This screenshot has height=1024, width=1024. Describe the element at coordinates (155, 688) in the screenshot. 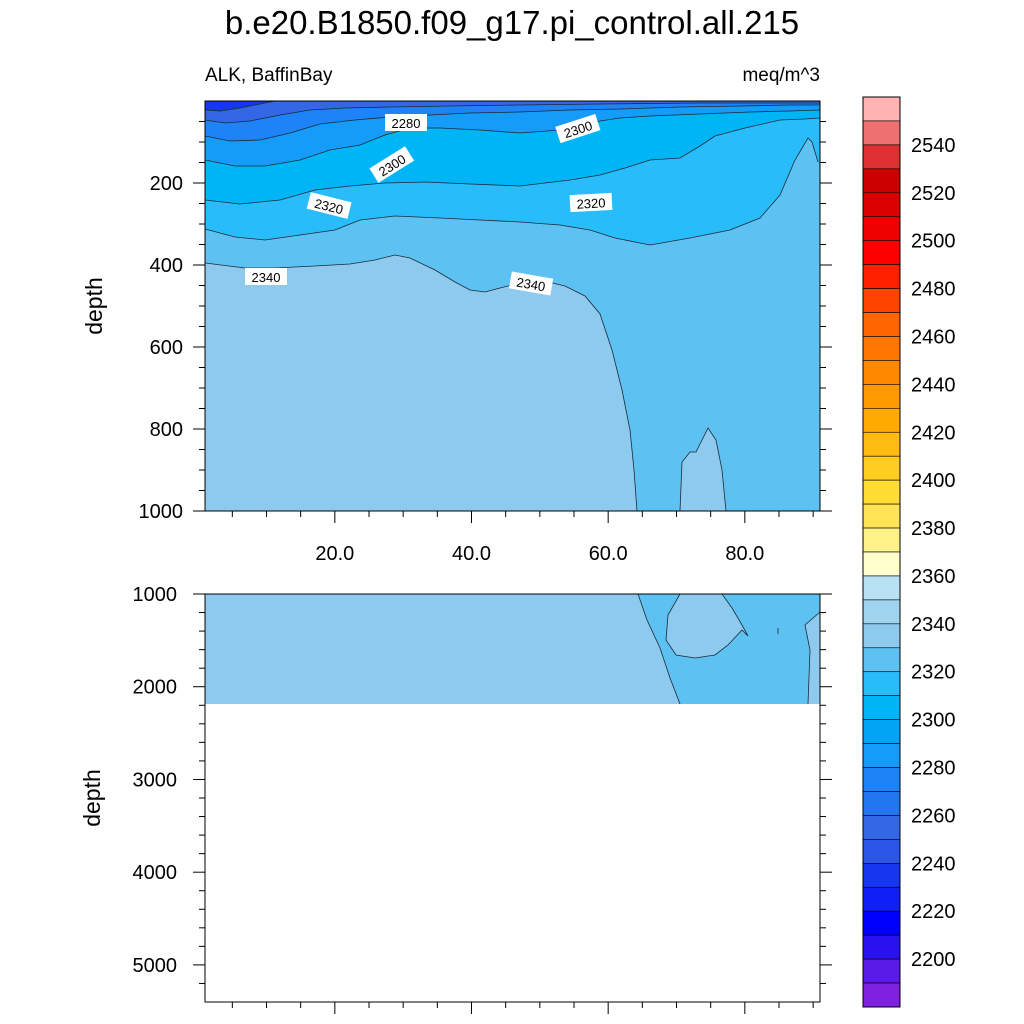

I see `y-tick-label: 2000` at that location.